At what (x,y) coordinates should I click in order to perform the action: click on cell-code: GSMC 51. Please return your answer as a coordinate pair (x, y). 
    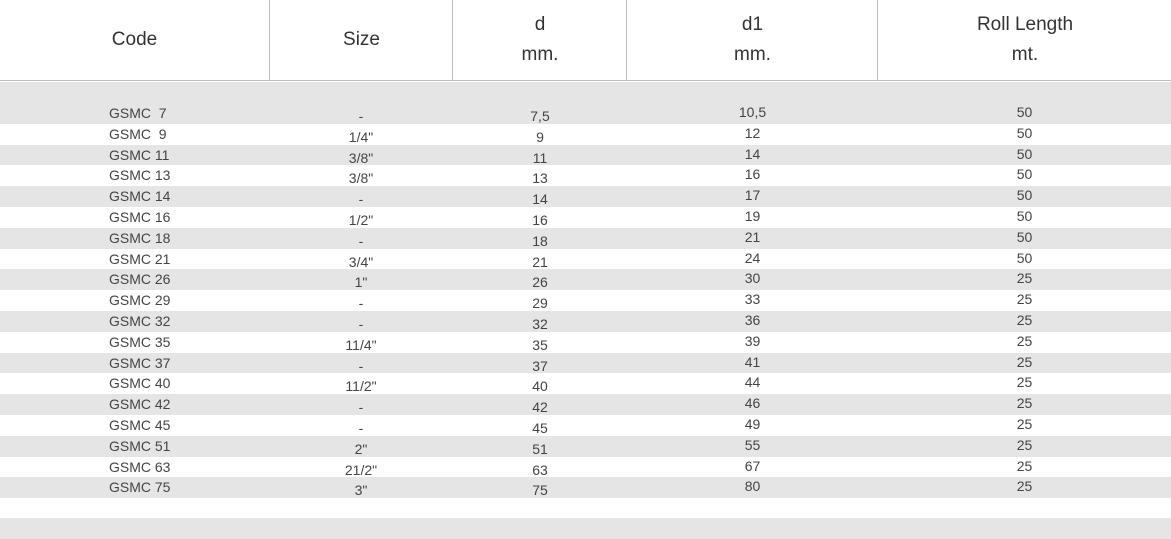
    Looking at the image, I should click on (140, 445).